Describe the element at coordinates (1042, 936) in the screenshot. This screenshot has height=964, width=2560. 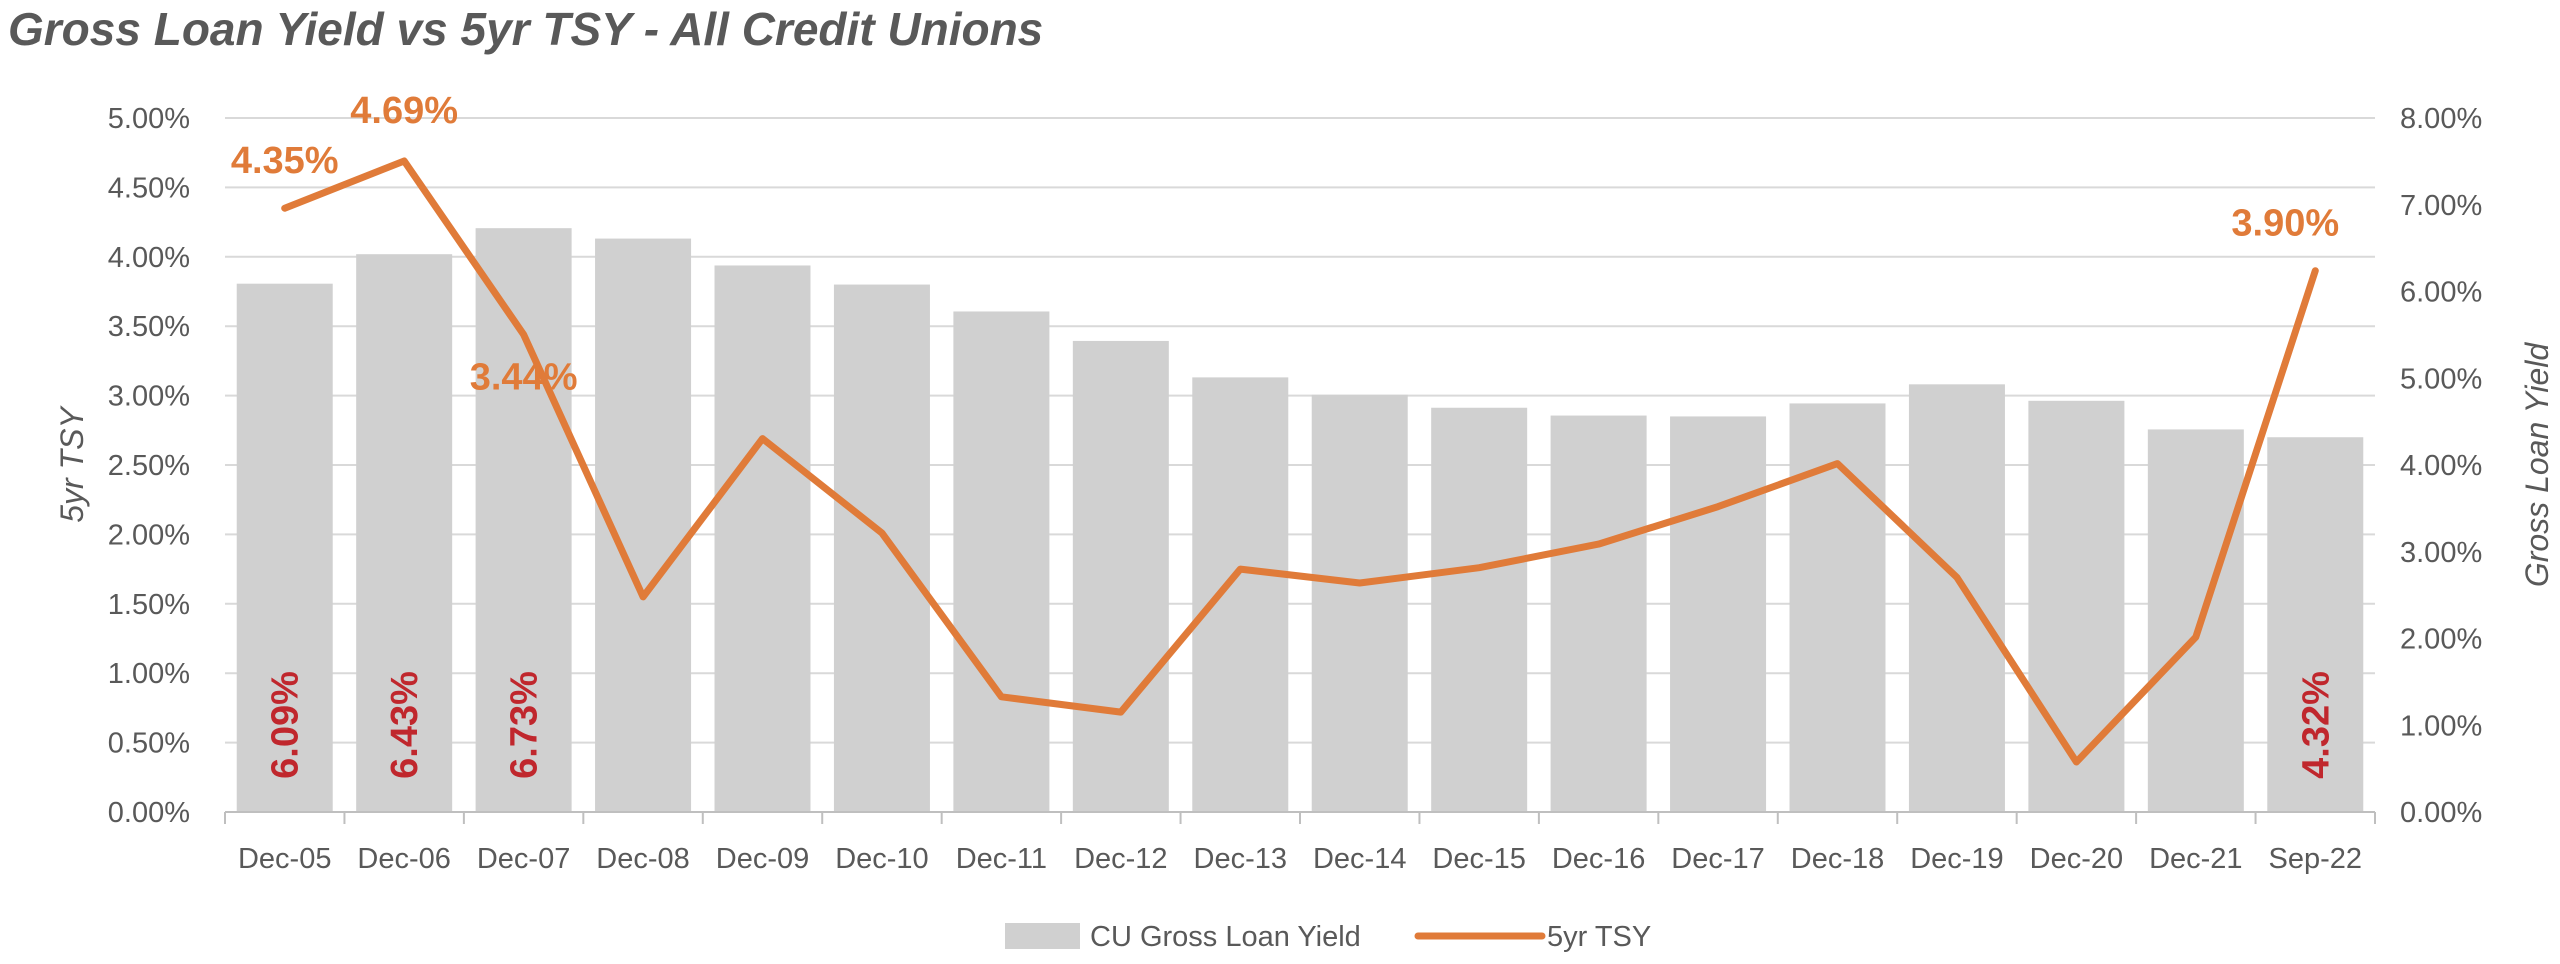
I see `legend-swatch-bars` at that location.